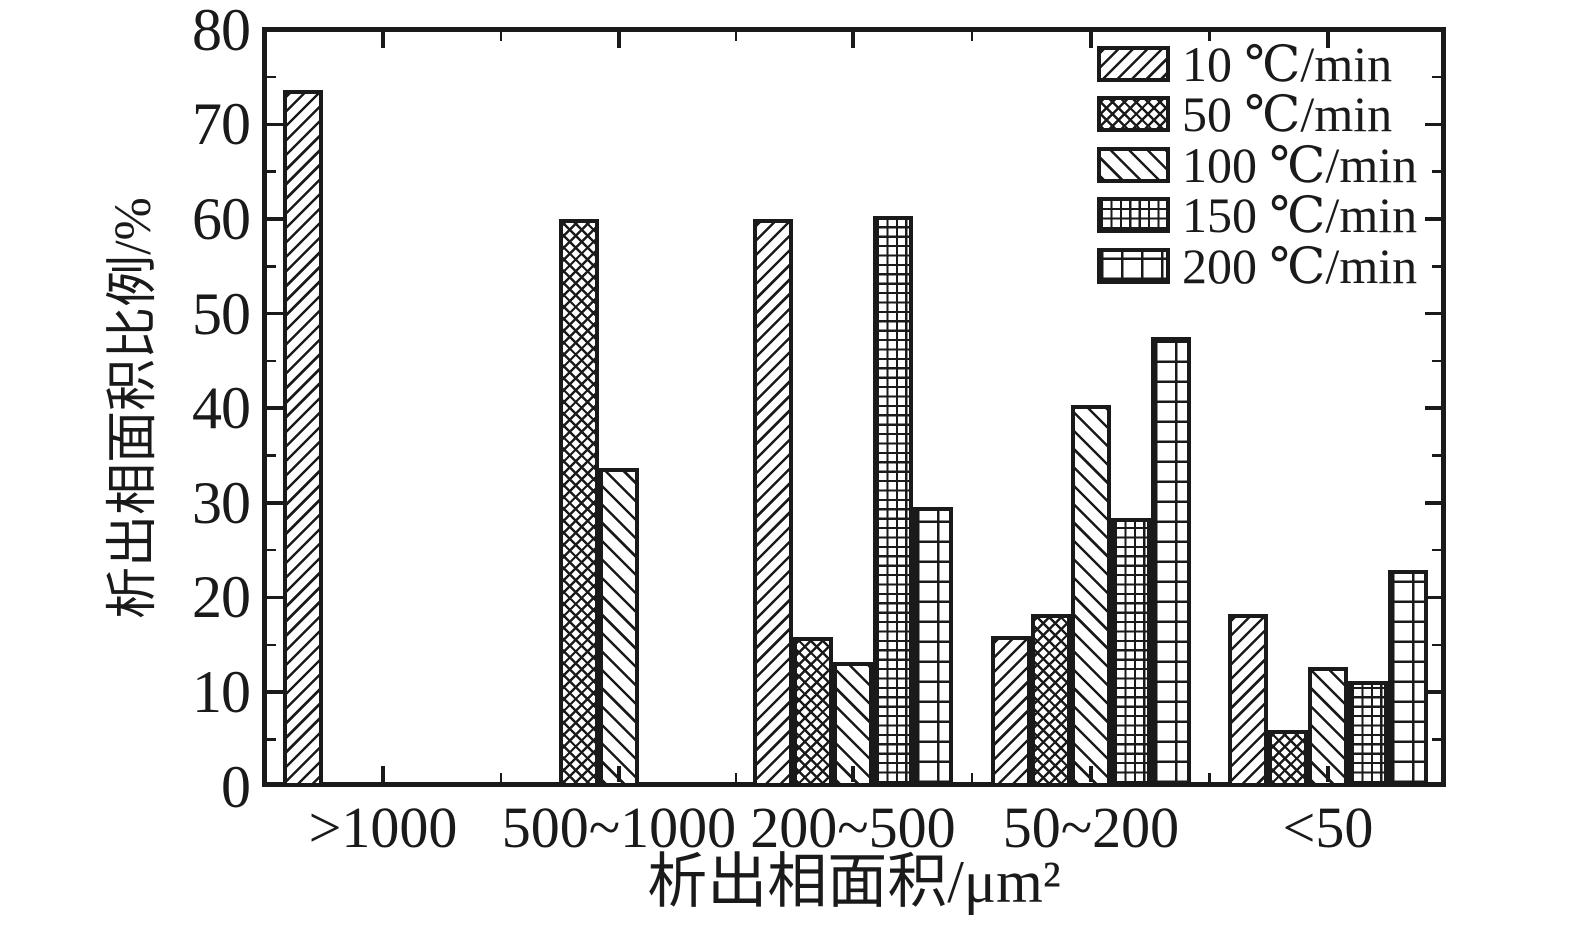  Describe the element at coordinates (221, 408) in the screenshot. I see `y-tick-label: 40` at that location.